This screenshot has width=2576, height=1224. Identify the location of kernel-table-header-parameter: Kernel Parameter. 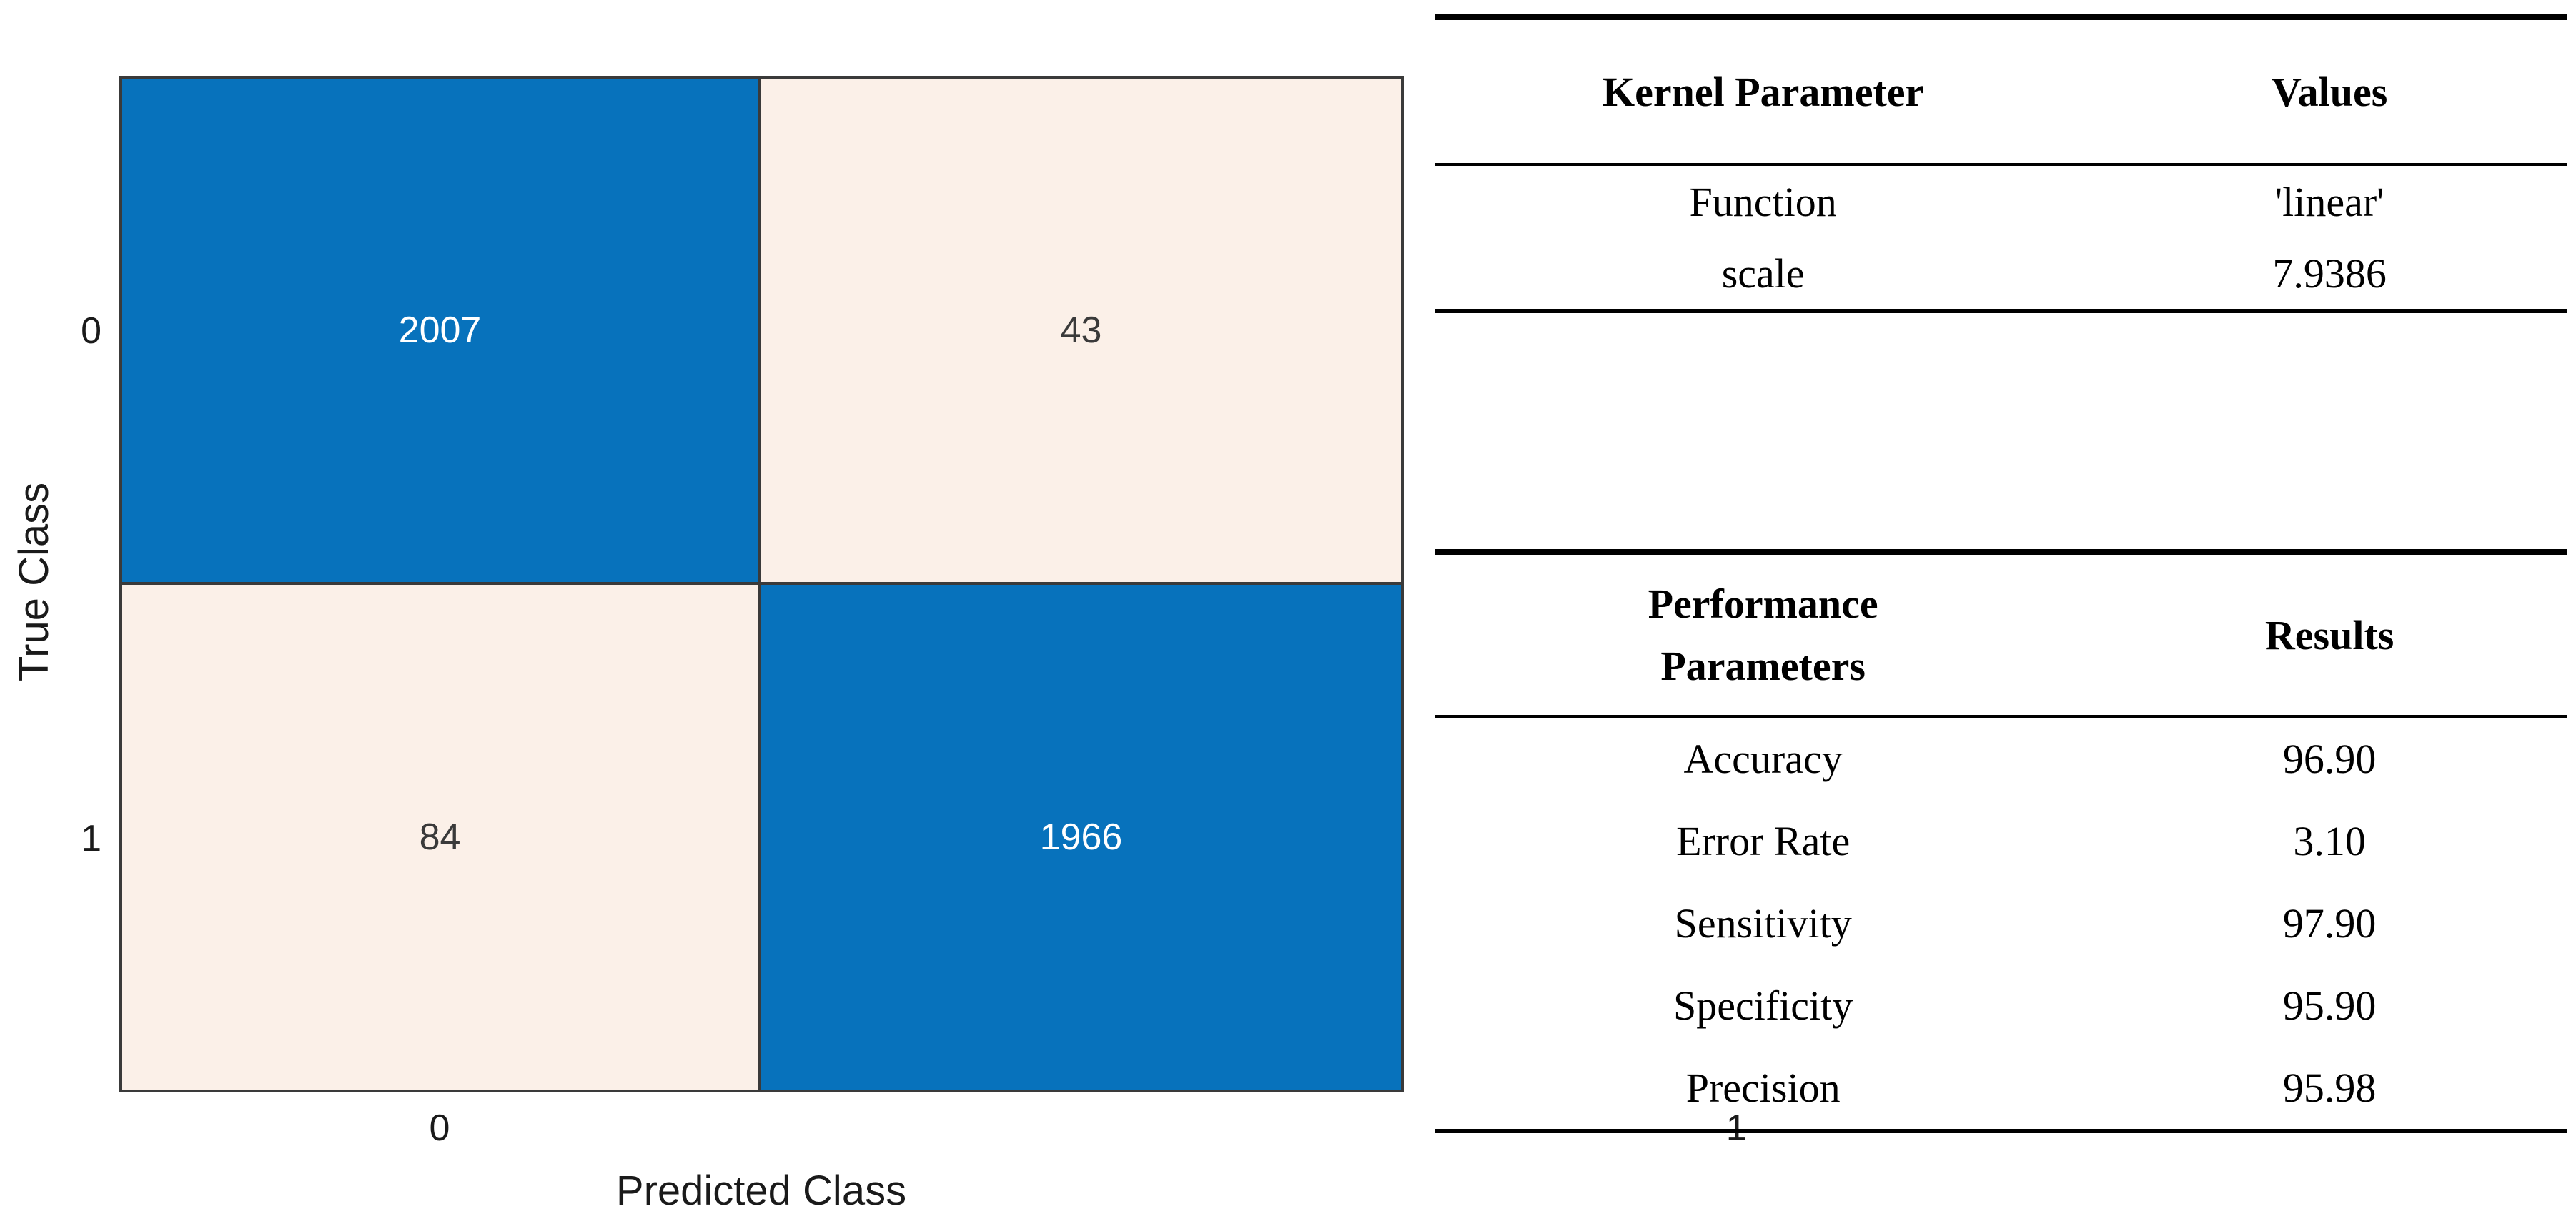
(1763, 91).